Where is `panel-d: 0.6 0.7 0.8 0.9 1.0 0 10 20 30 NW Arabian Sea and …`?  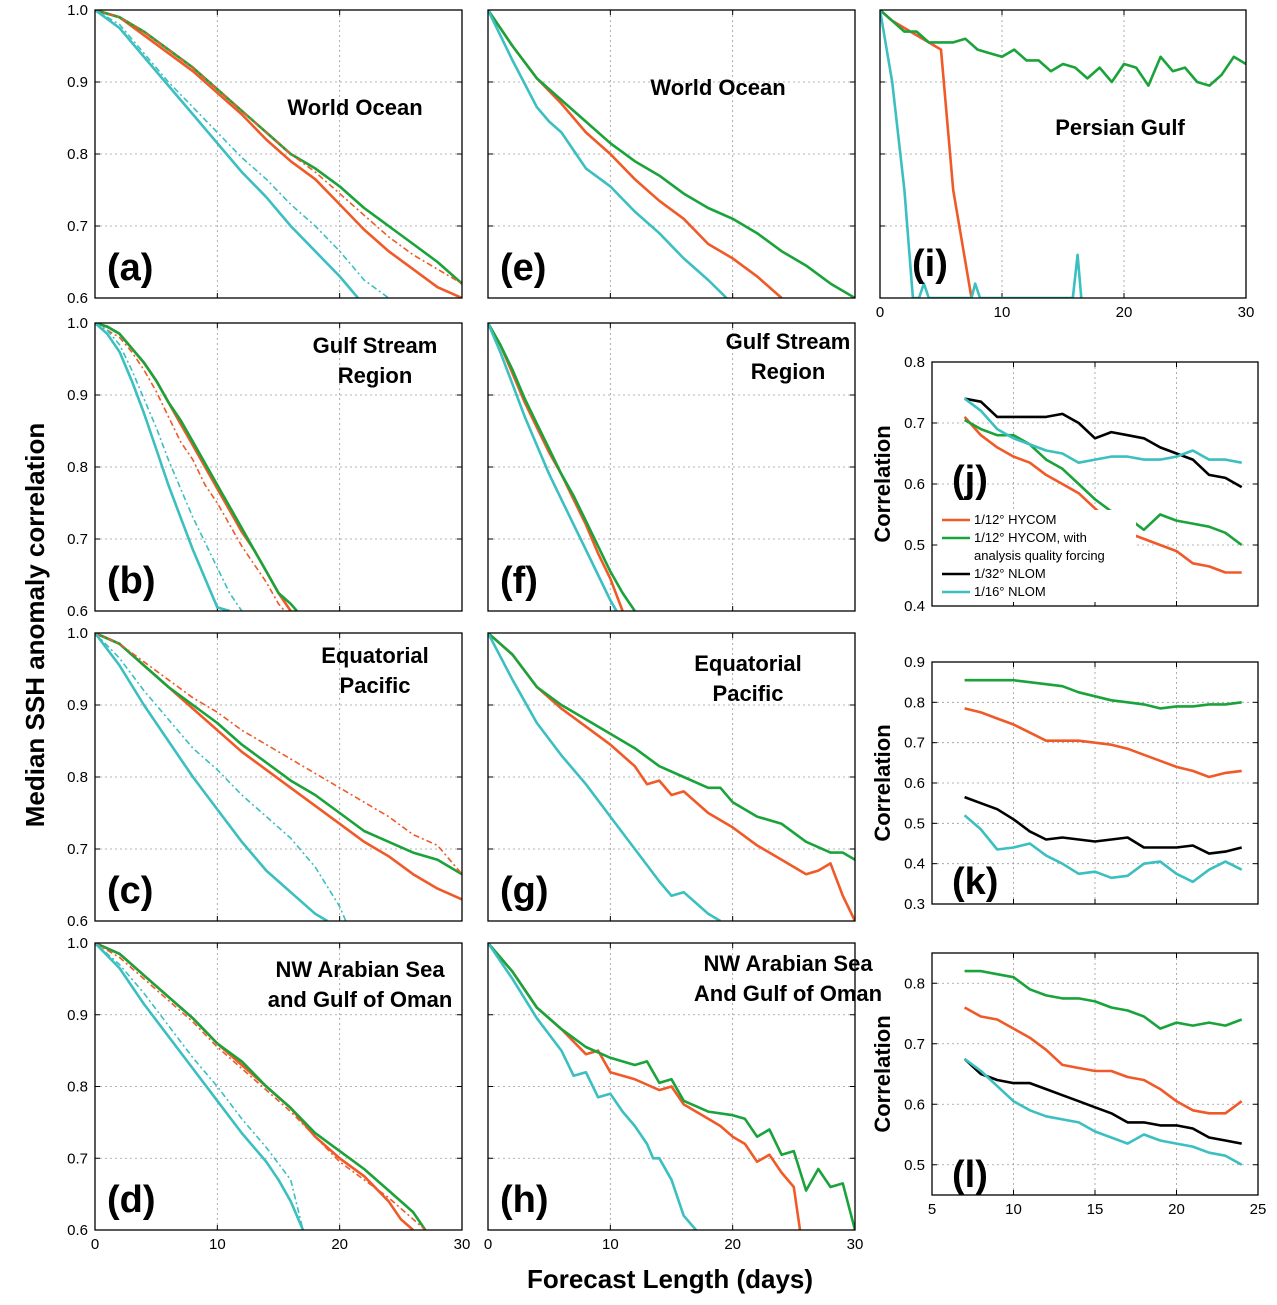 panel-d: 0.6 0.7 0.8 0.9 1.0 0 10 20 30 NW Arabian Sea and … is located at coordinates (268, 1094).